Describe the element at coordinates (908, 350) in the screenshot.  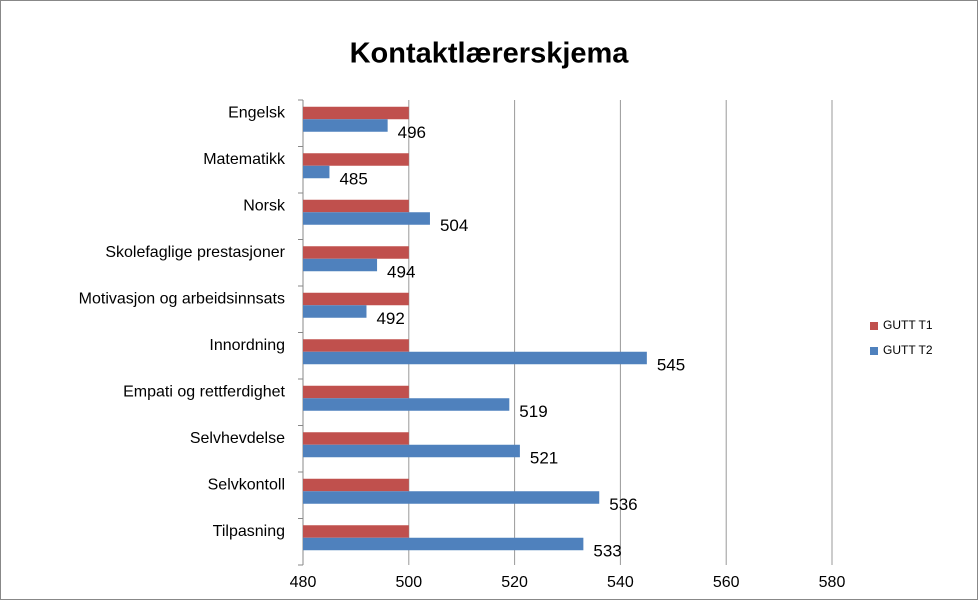
I see `legend-label: GUTT T2` at that location.